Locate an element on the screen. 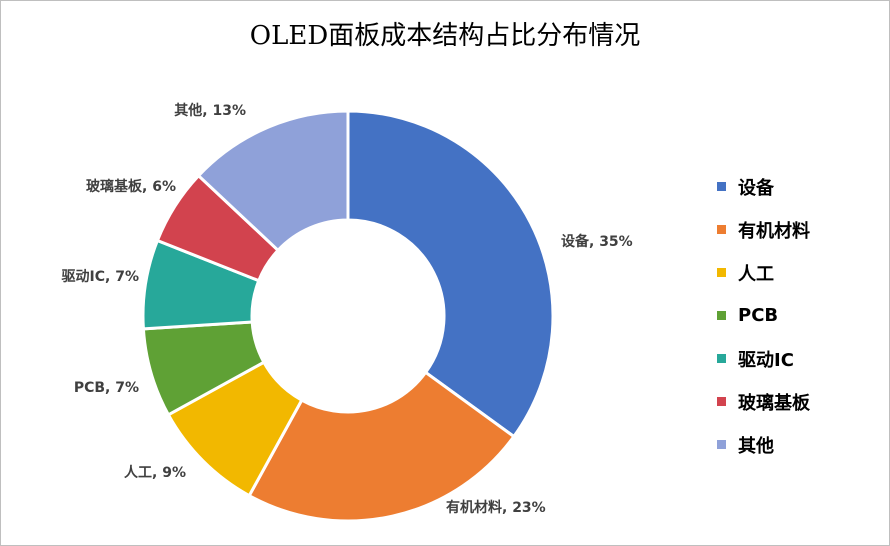  legend-item-7: 其他 is located at coordinates (763, 444).